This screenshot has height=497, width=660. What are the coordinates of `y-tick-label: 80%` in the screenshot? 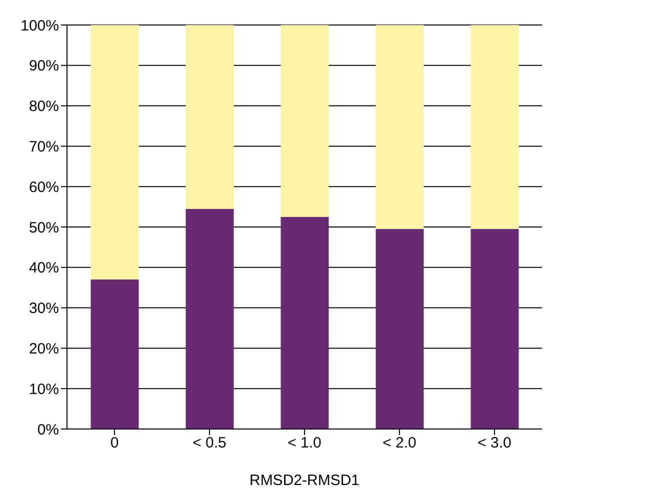 It's located at (43, 107).